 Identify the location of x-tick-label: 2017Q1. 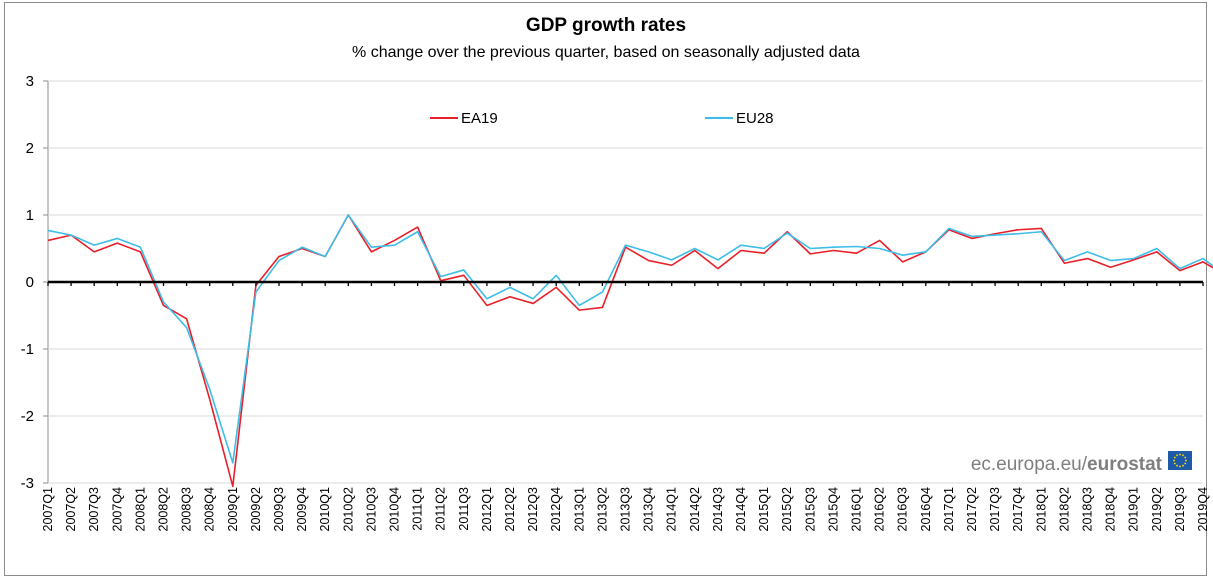
(949, 509).